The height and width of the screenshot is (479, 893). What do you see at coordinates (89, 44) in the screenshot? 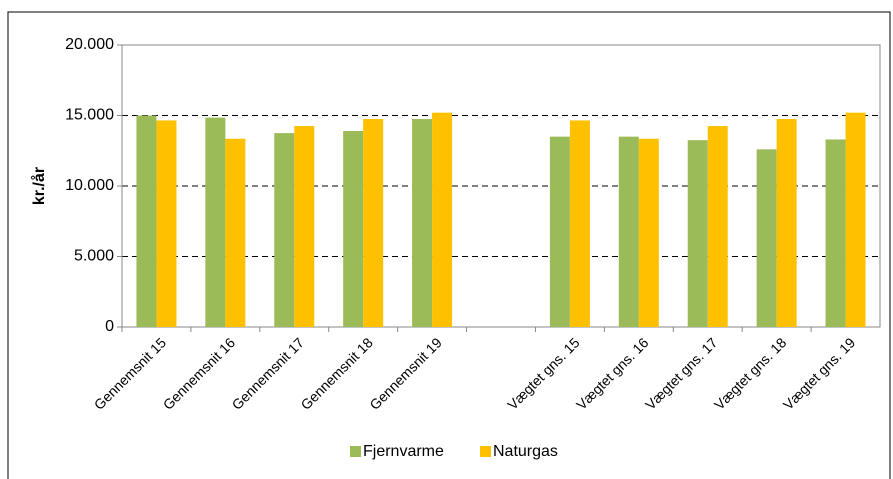
I see `y-tick-label: 20.000` at bounding box center [89, 44].